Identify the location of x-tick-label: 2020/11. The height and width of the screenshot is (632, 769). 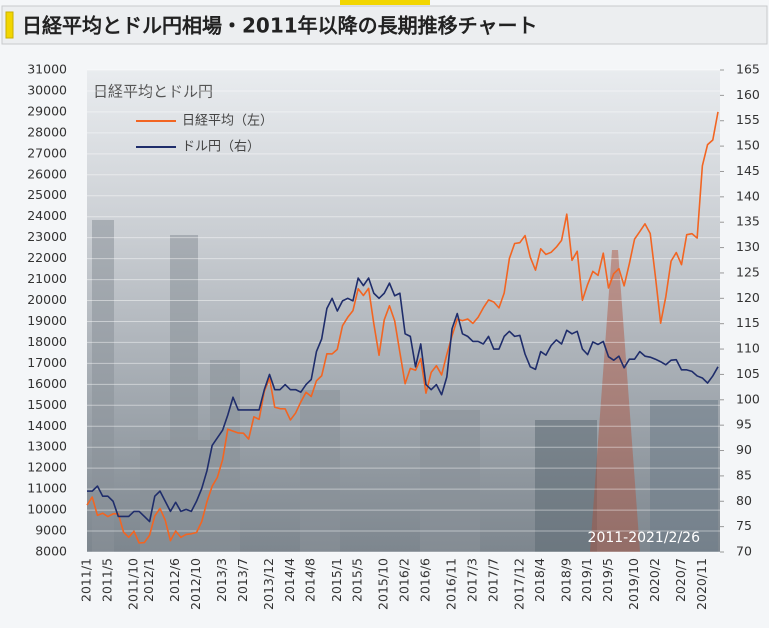
(701, 584).